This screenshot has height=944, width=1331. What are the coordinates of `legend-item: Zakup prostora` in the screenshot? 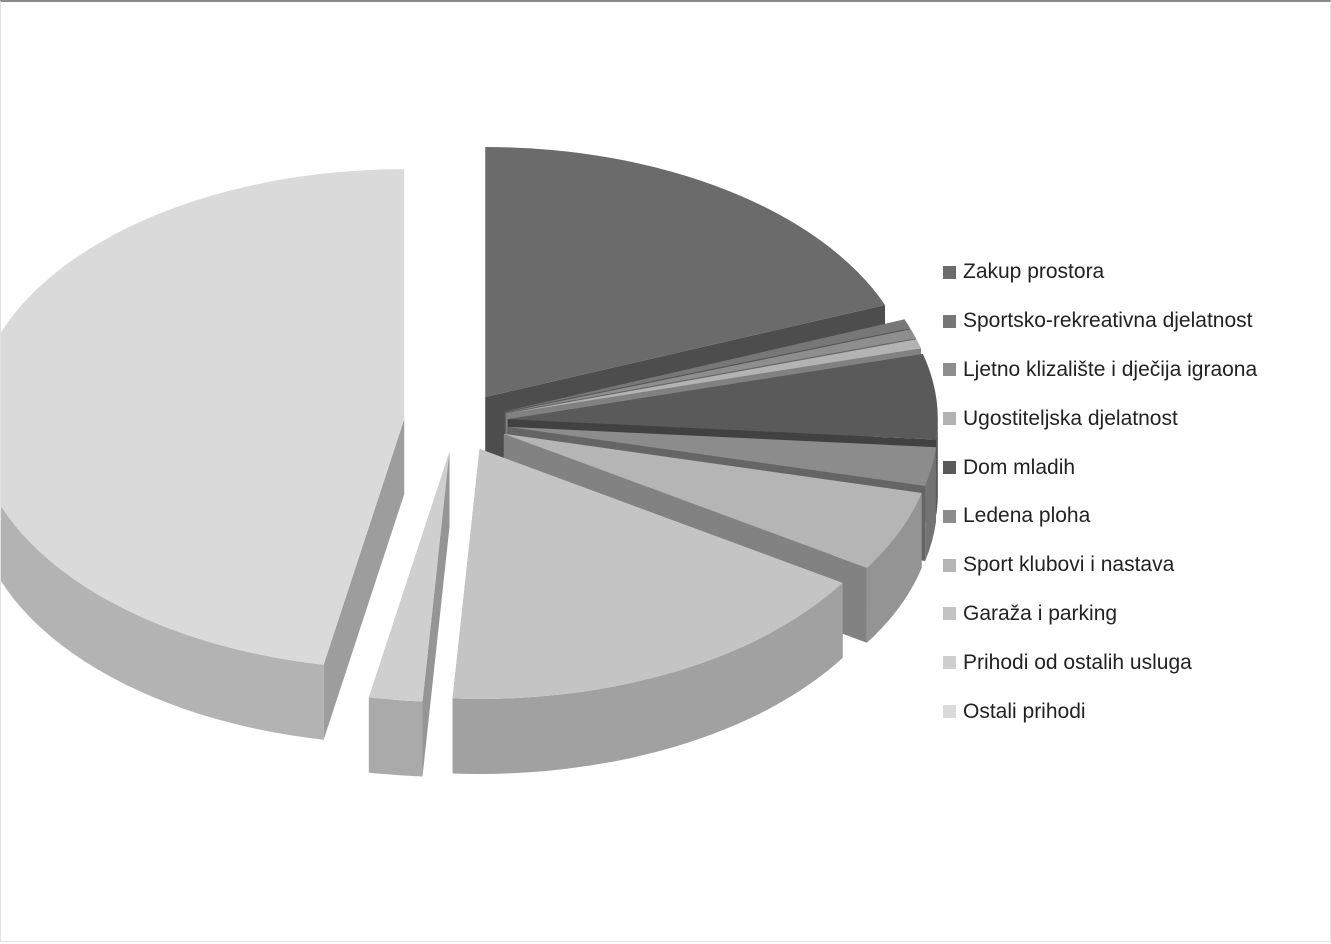 It's located at (1135, 272).